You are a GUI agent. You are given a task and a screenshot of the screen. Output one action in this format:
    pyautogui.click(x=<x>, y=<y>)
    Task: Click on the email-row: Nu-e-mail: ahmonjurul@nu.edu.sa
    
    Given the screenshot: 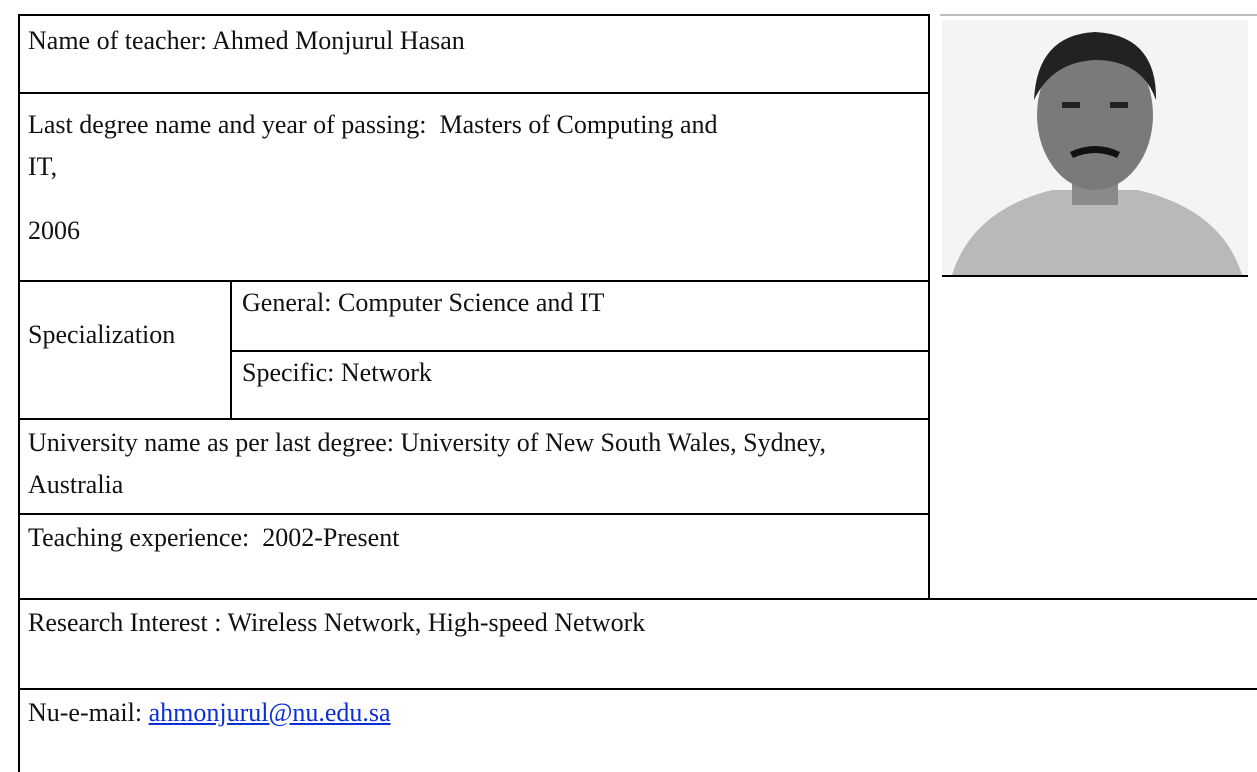 What is the action you would take?
    pyautogui.click(x=628, y=713)
    